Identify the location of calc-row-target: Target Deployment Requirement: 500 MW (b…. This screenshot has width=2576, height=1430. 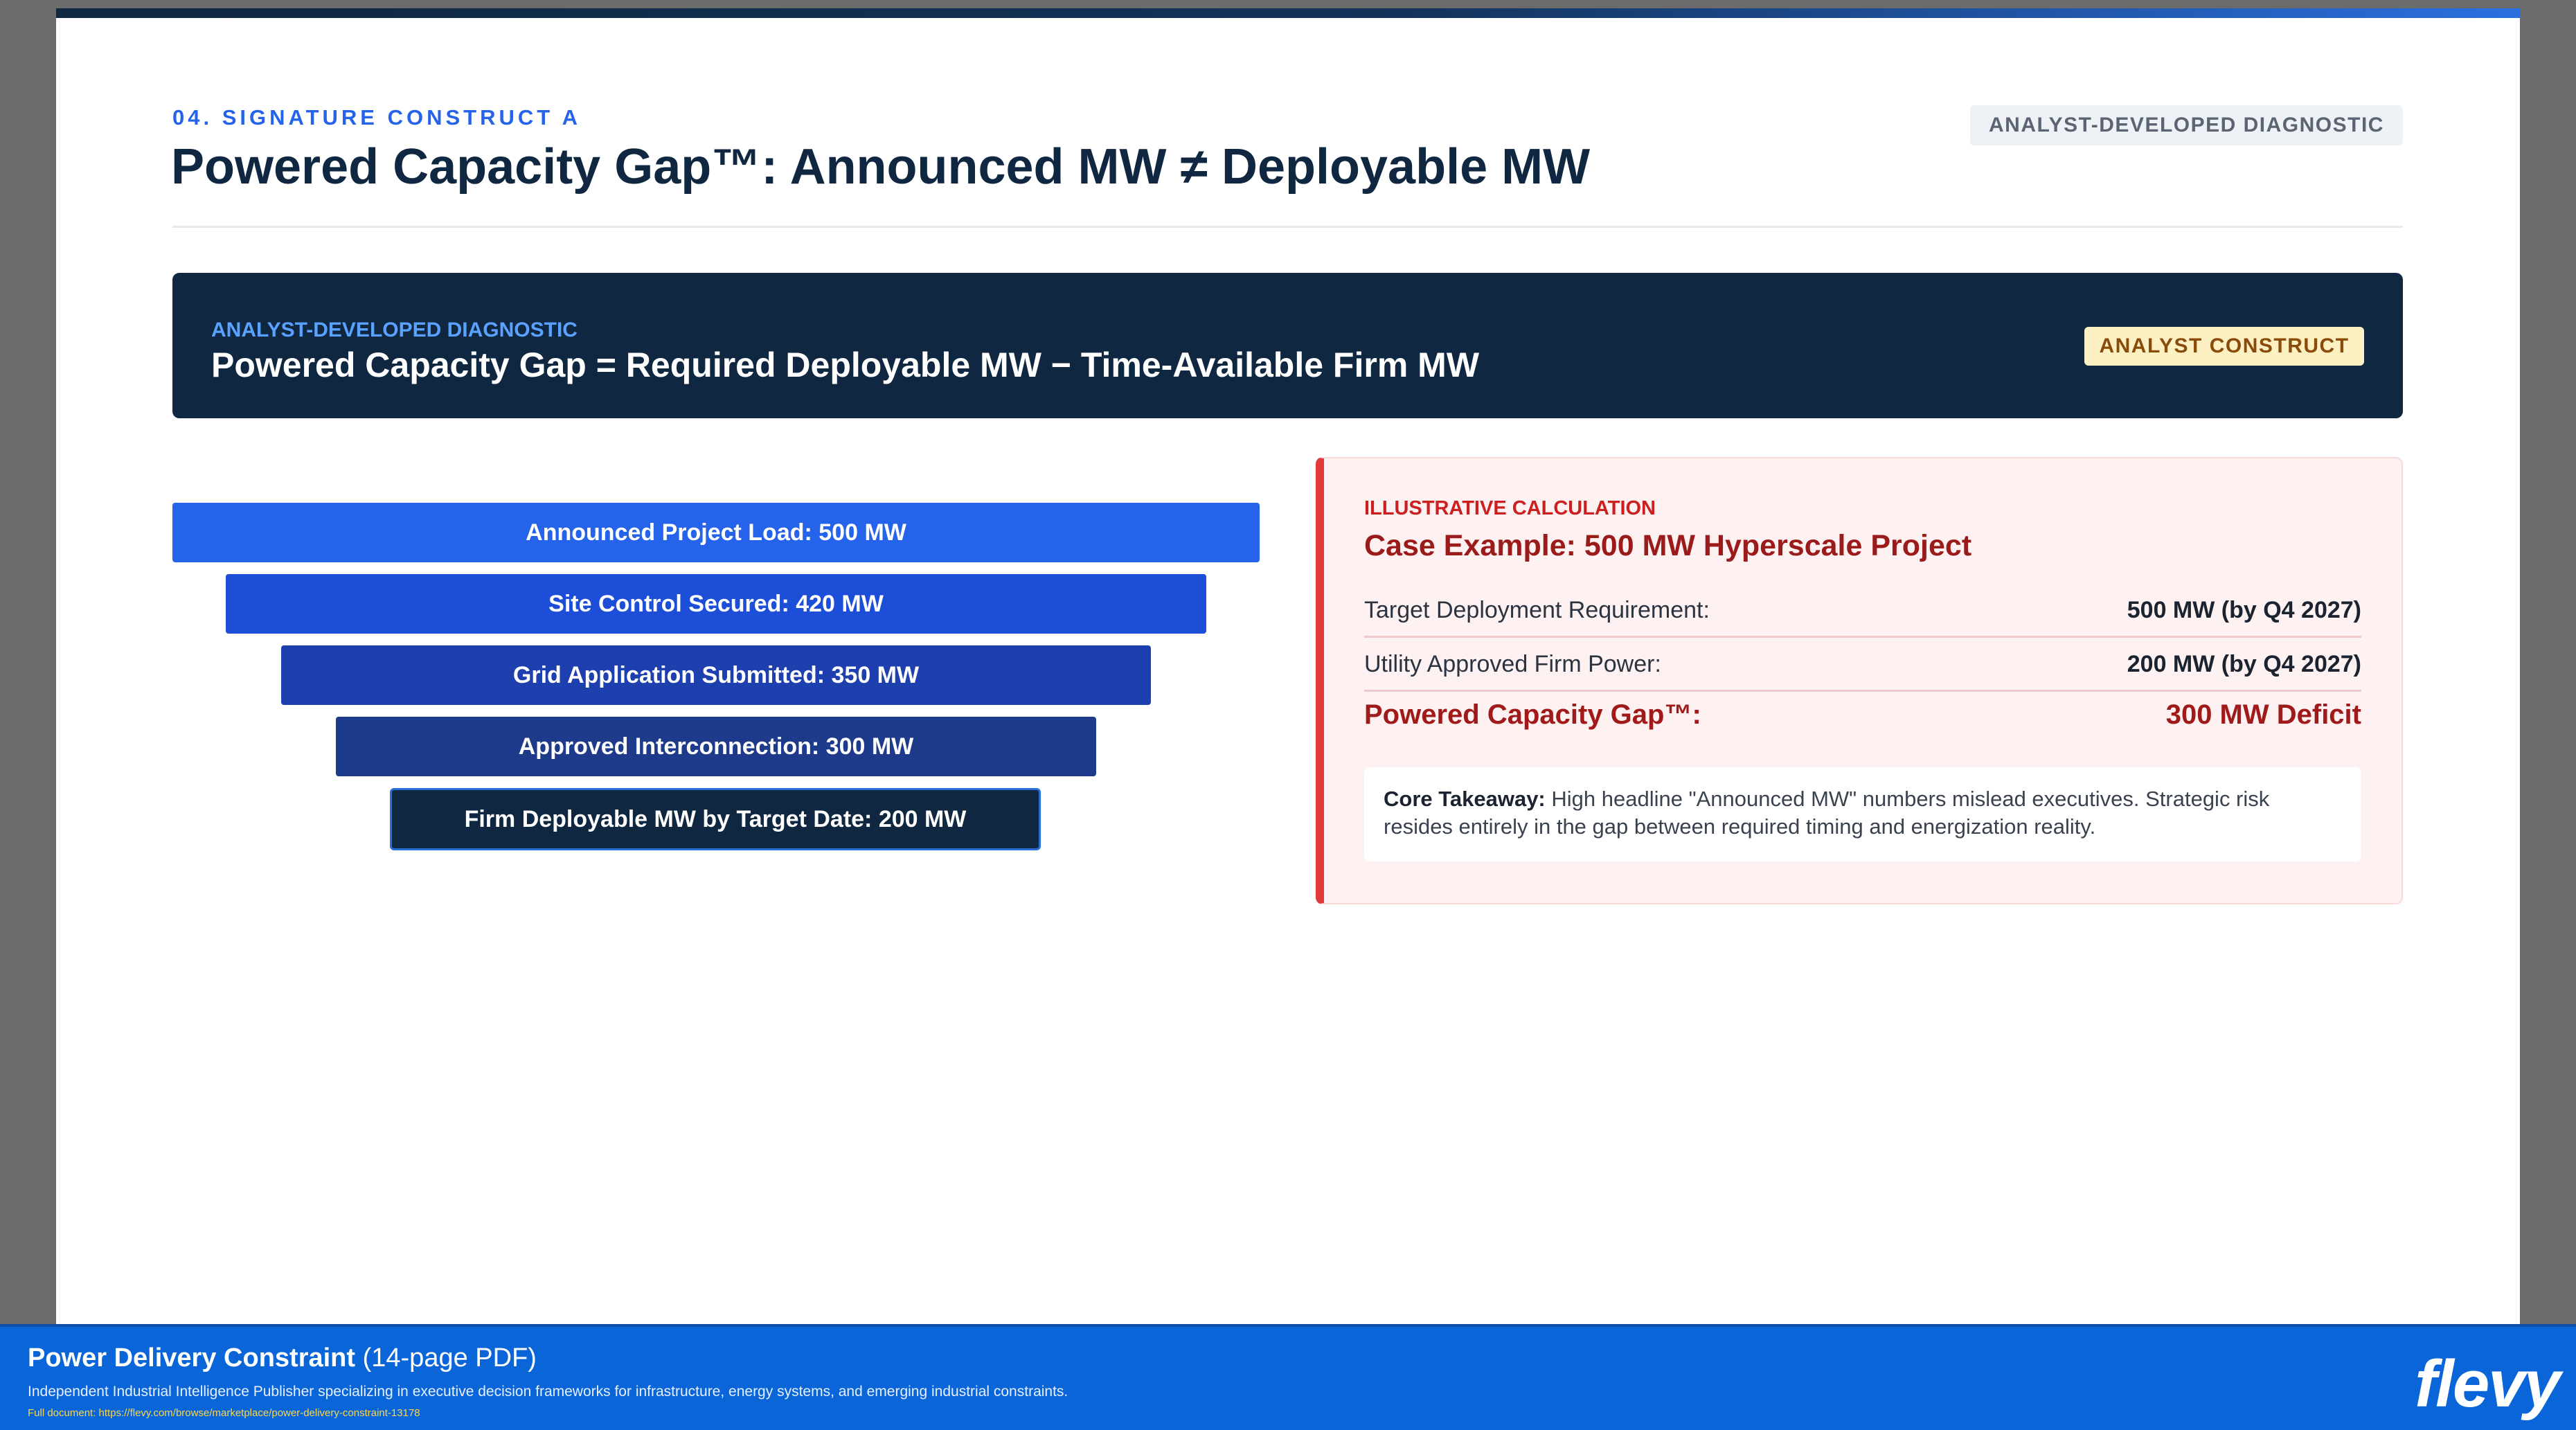
(1863, 611).